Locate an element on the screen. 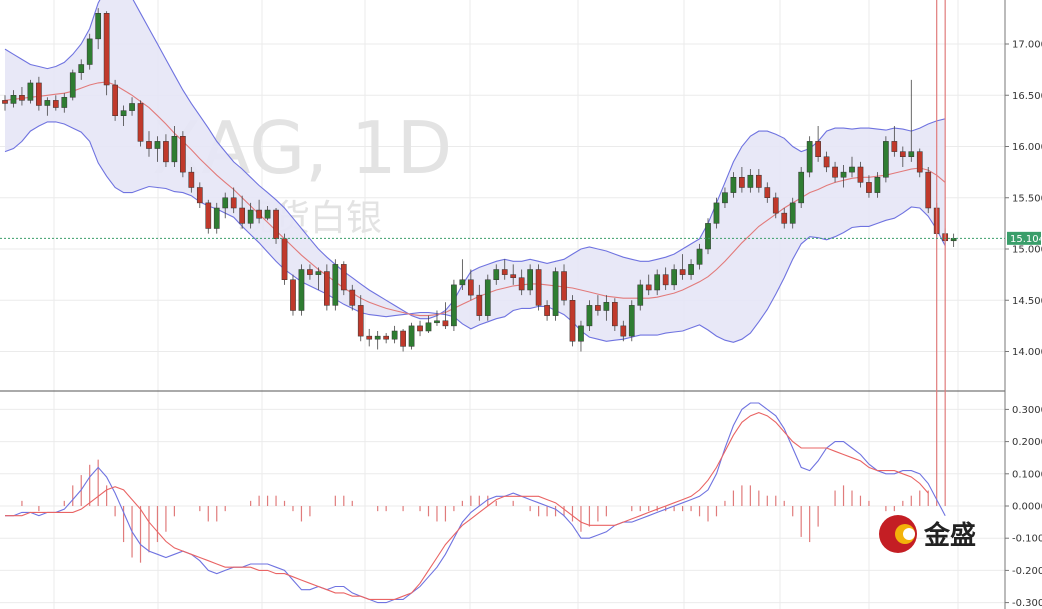 The width and height of the screenshot is (1042, 609). price-tick-label-1: 14.500 is located at coordinates (1027, 301).